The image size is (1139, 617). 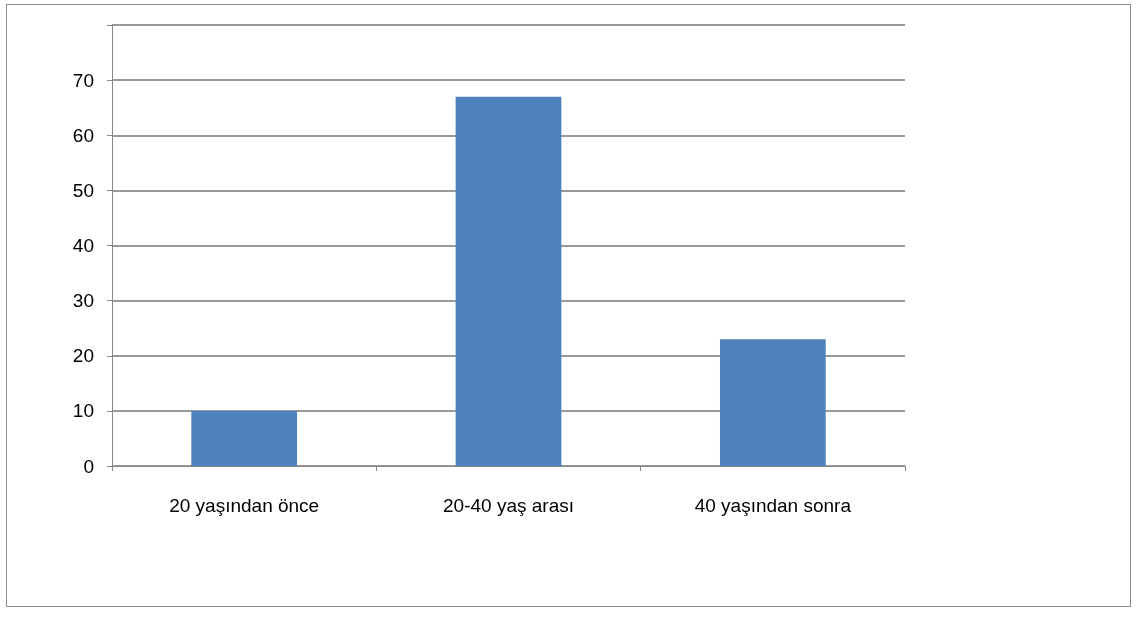 What do you see at coordinates (88, 466) in the screenshot?
I see `y-tick-label: 0` at bounding box center [88, 466].